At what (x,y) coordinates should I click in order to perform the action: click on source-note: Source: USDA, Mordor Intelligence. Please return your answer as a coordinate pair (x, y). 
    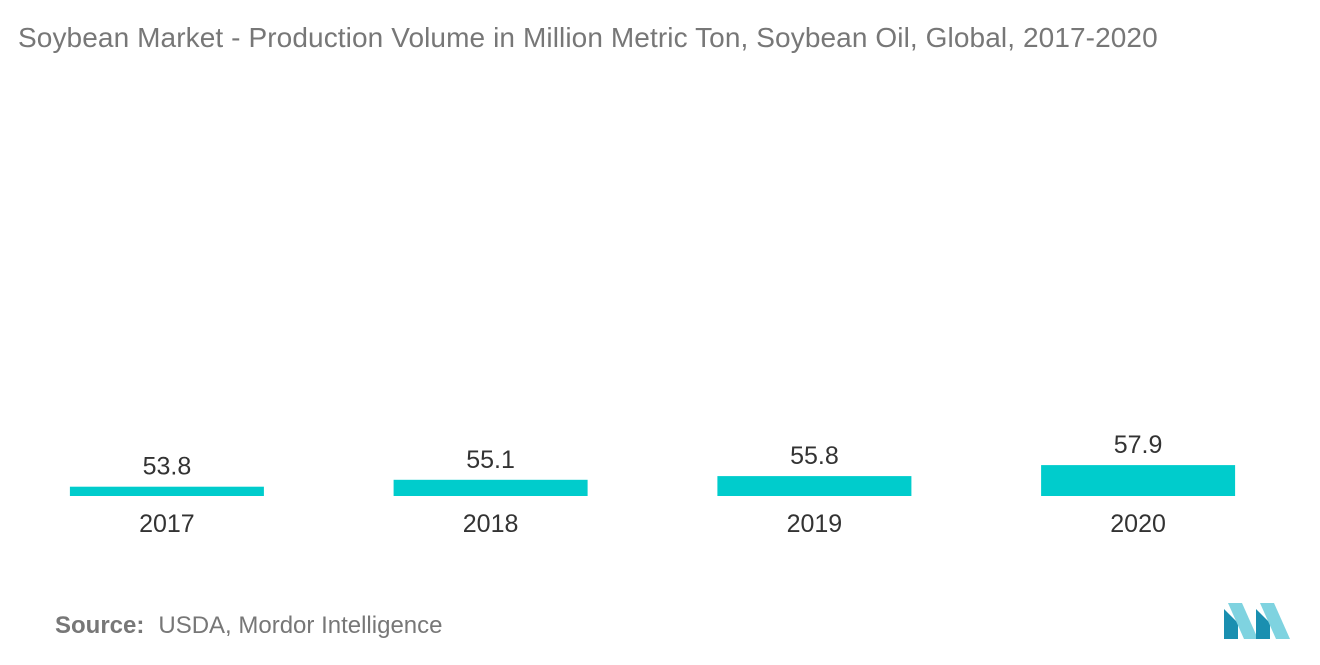
    Looking at the image, I should click on (248, 626).